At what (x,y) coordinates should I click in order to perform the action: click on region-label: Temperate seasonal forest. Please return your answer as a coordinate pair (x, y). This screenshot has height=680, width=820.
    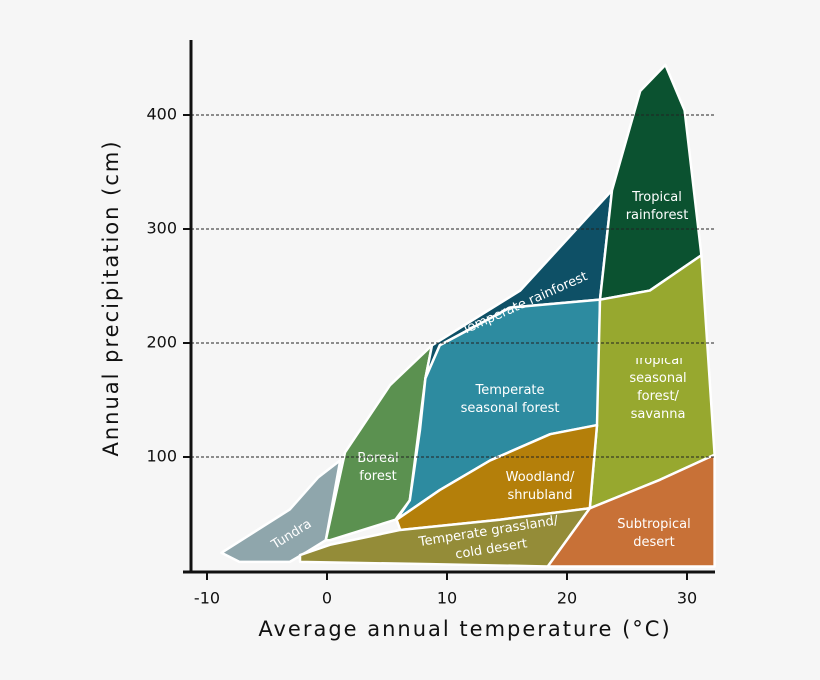
    Looking at the image, I should click on (510, 399).